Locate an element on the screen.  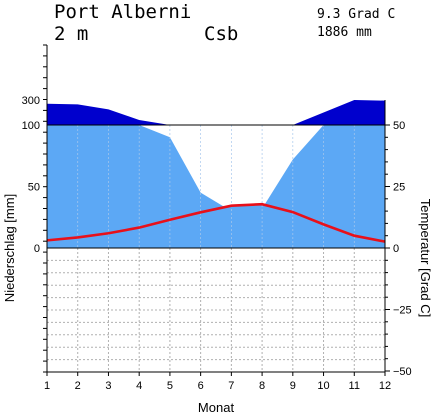
x-tick-label-11: 11 is located at coordinates (354, 386).